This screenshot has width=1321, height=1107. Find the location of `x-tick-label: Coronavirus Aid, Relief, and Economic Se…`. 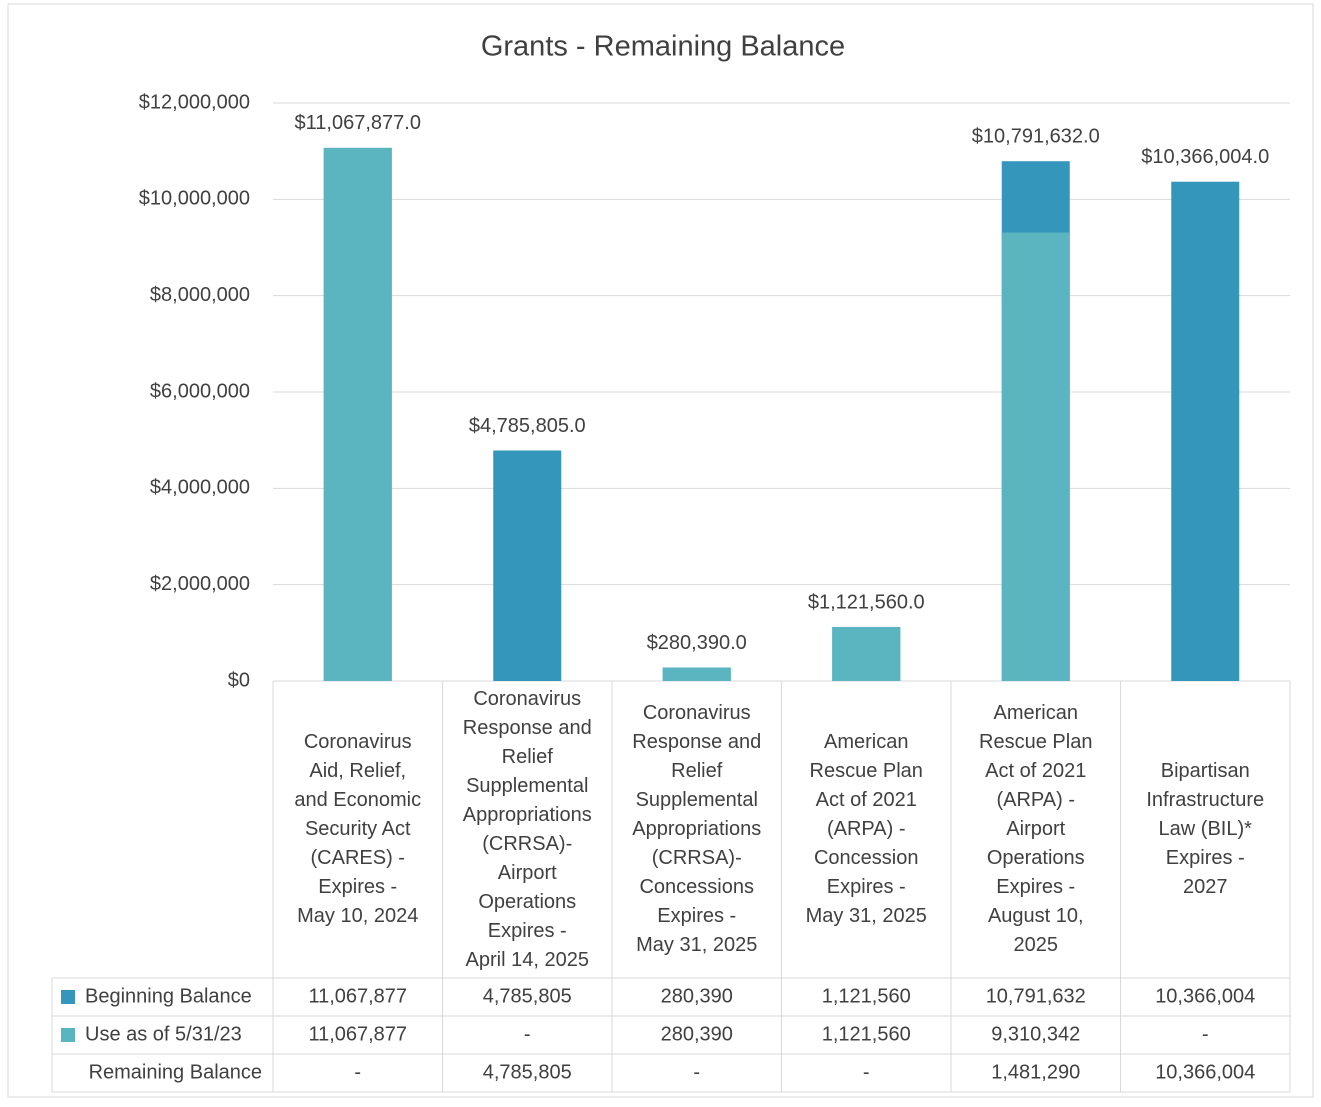

x-tick-label: Coronavirus Aid, Relief, and Economic Se… is located at coordinates (358, 829).